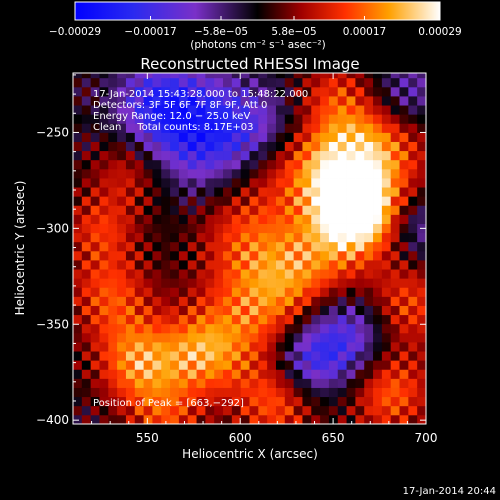 The height and width of the screenshot is (500, 500). What do you see at coordinates (449, 491) in the screenshot?
I see `timestamp: 17-Jan-2014 20:44` at bounding box center [449, 491].